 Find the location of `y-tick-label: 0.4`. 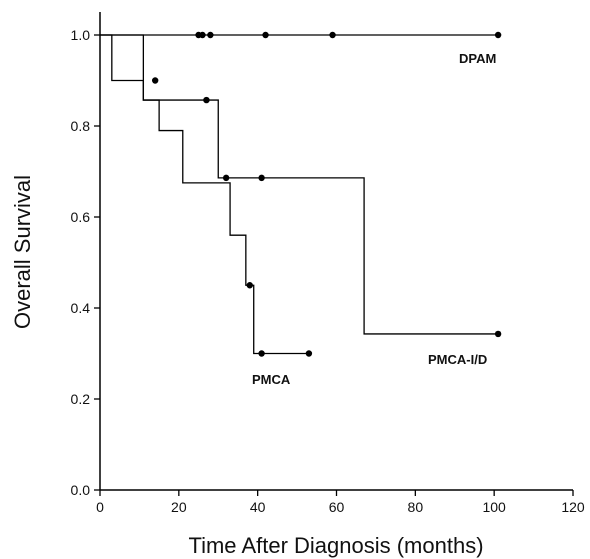

y-tick-label: 0.4 is located at coordinates (81, 308).